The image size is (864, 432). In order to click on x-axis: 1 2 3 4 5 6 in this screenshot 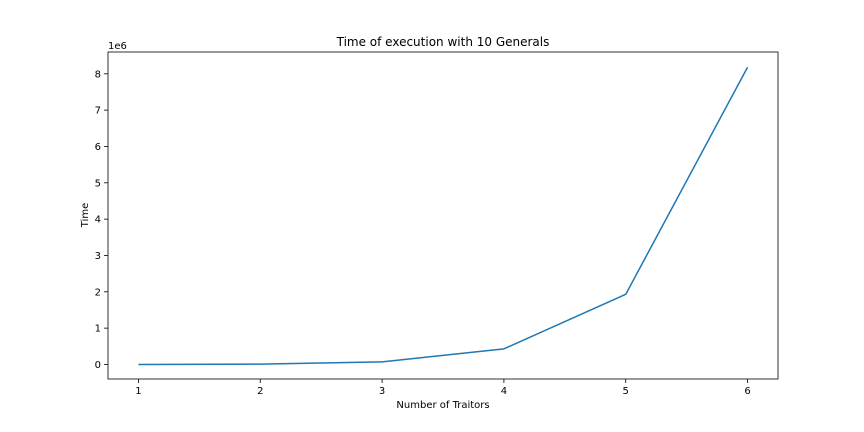, I will do `click(443, 388)`.